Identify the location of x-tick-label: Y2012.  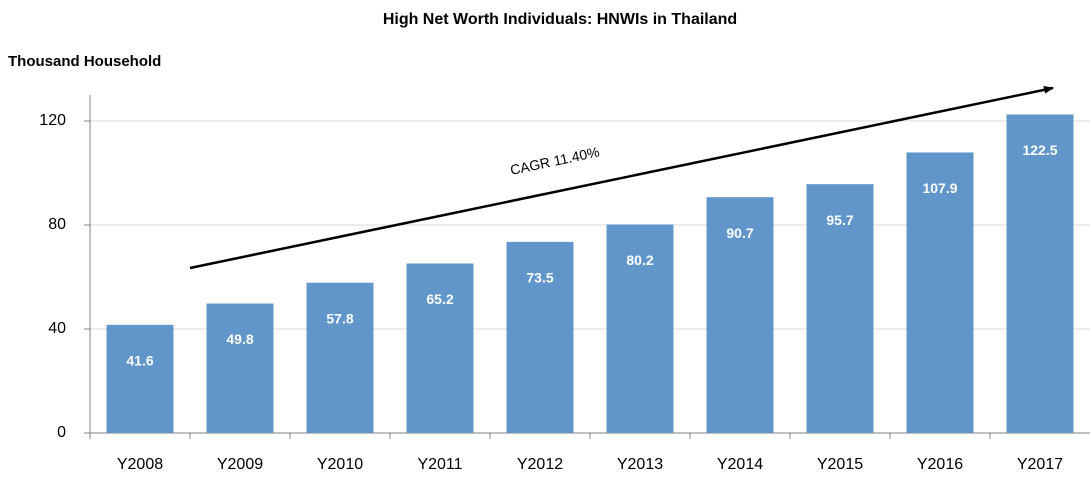
(540, 464).